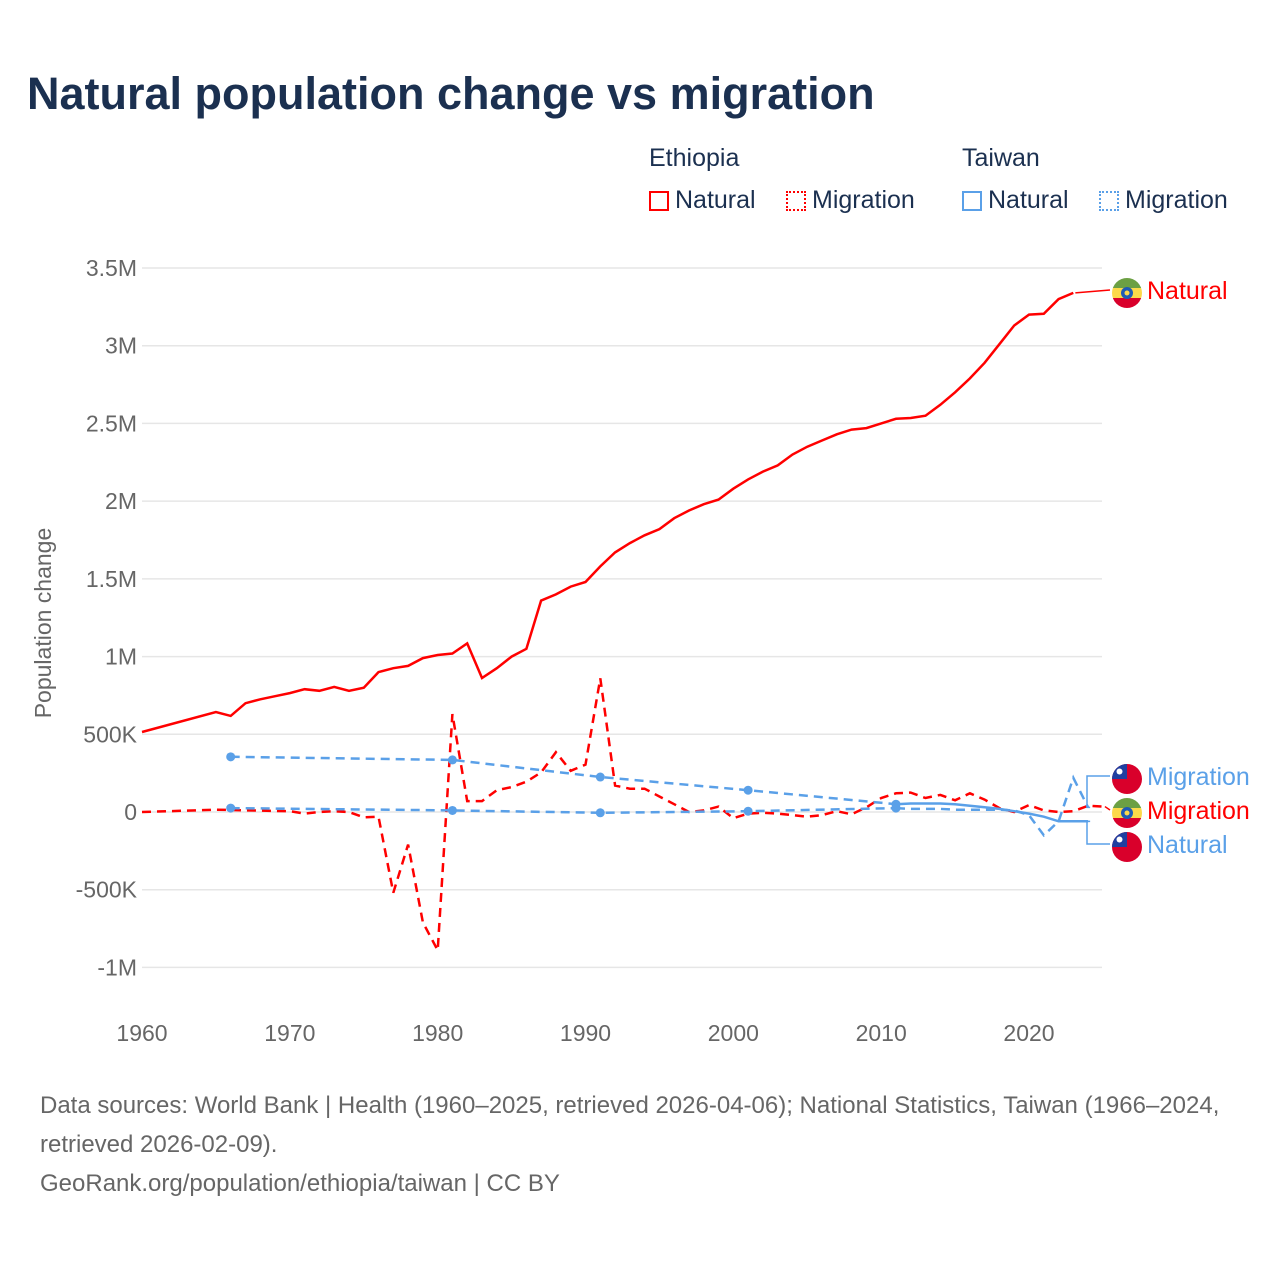  I want to click on end-label-ethiopia-natural: Natural, so click(1151, 292).